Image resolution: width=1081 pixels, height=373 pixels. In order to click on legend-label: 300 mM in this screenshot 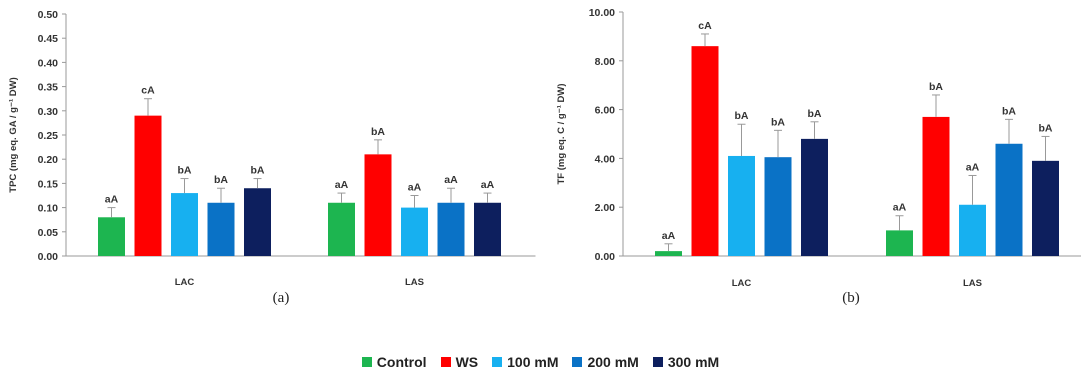, I will do `click(693, 362)`.